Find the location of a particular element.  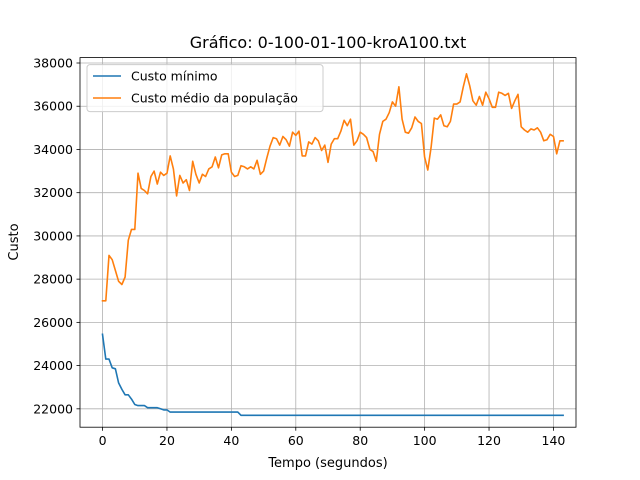

x-tick-label: 60 is located at coordinates (296, 440).